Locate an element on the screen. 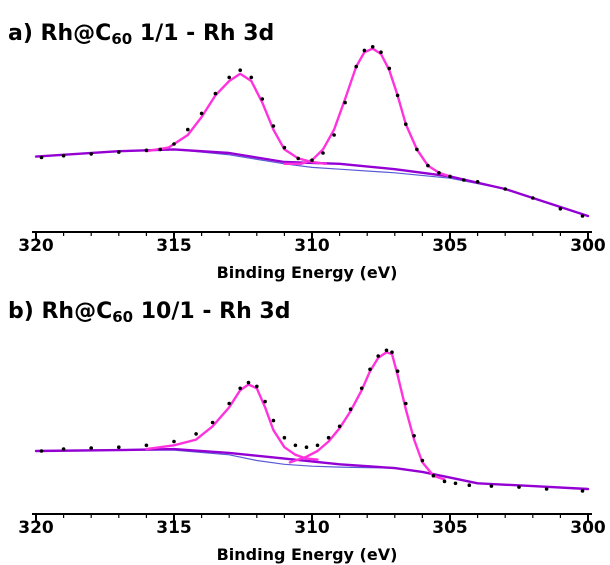  series-background-line is located at coordinates (312, 469).